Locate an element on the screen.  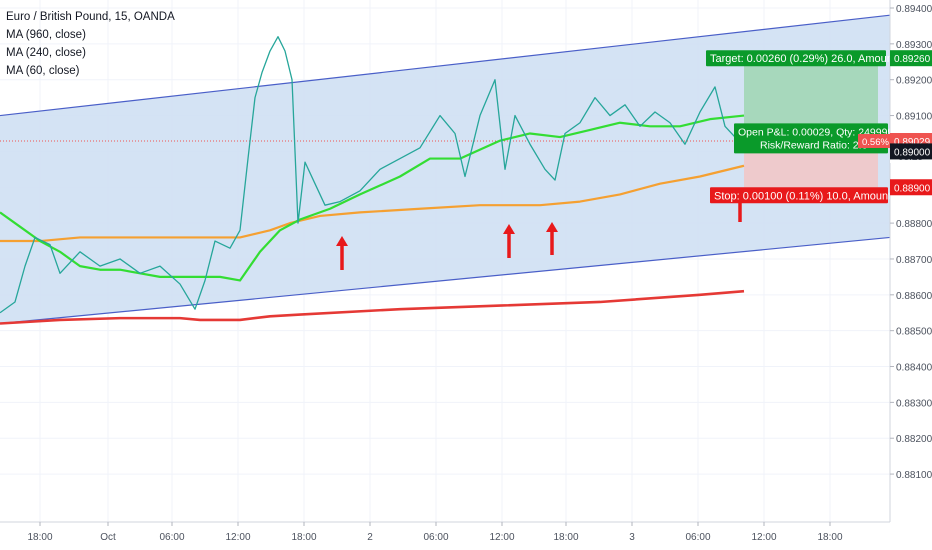
y-tick-label: 0.89400 is located at coordinates (914, 9).